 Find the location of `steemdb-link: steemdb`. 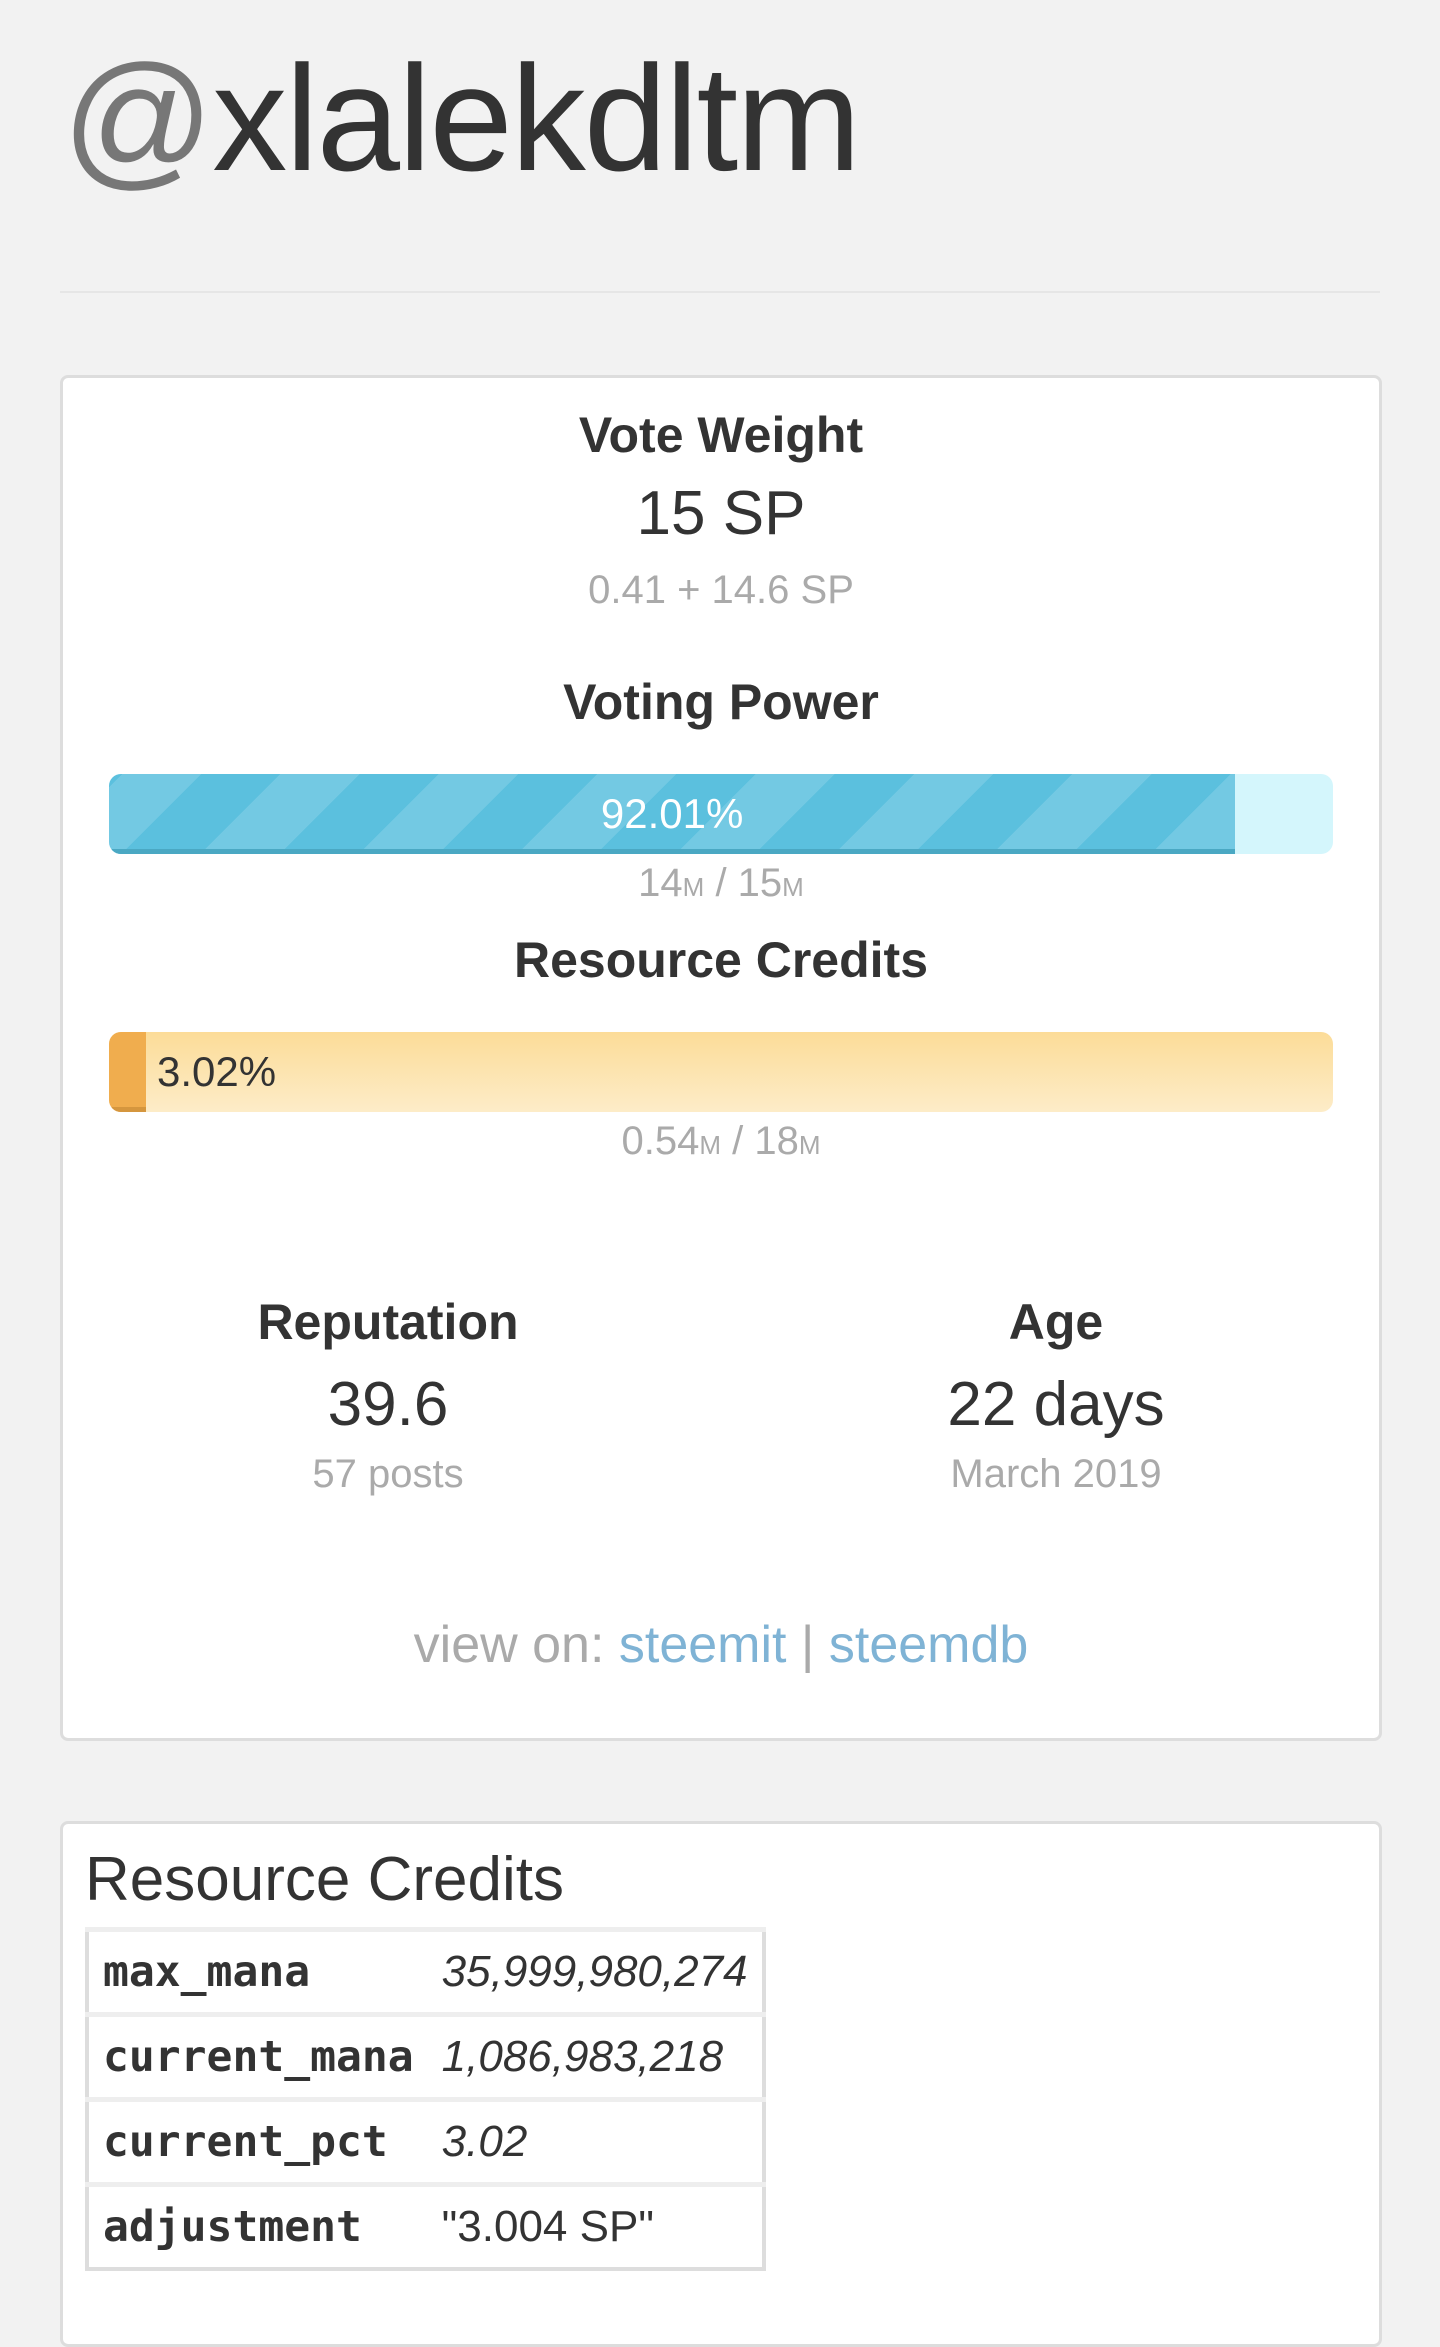

steemdb-link: steemdb is located at coordinates (928, 1645).